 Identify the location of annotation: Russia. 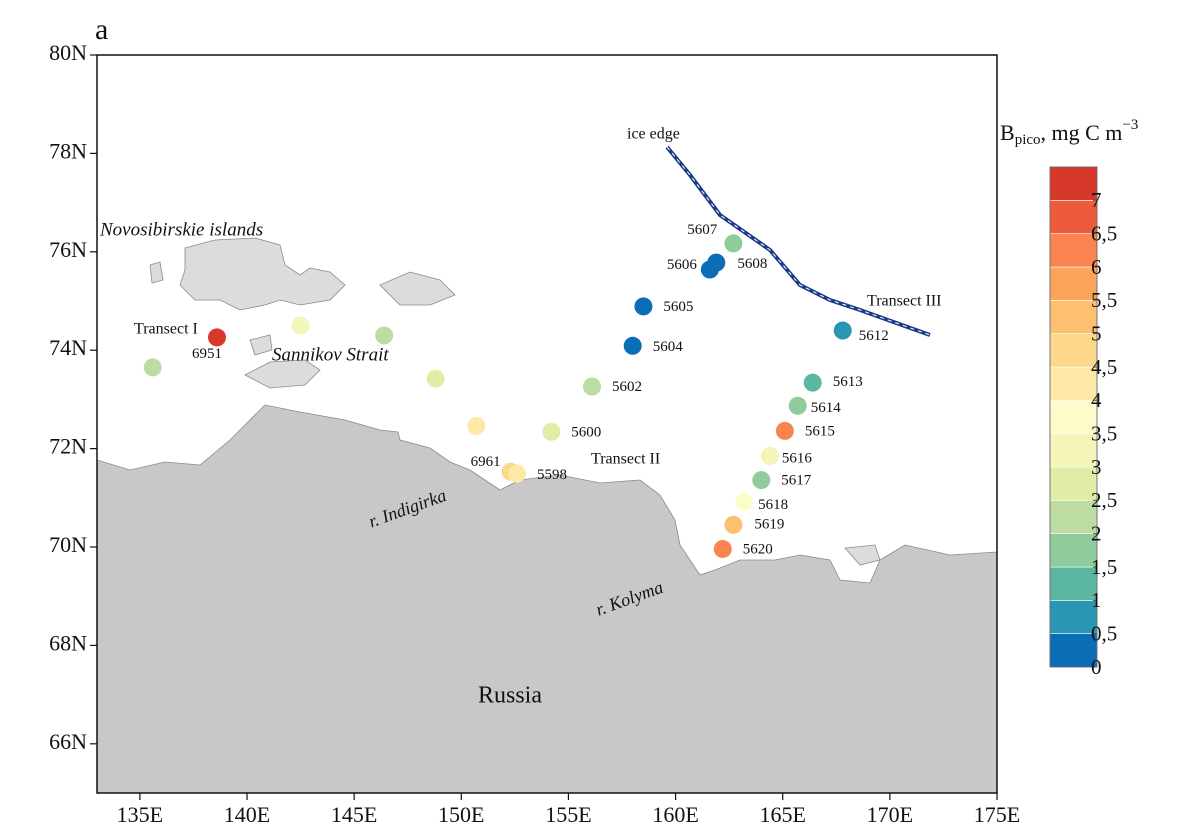
(510, 696).